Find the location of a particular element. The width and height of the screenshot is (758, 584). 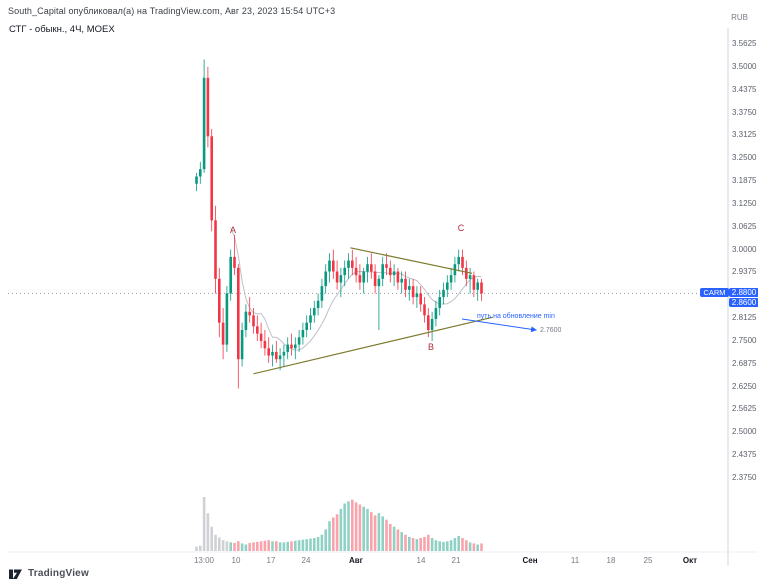

price-tick-label: 3.4375 is located at coordinates (744, 89).